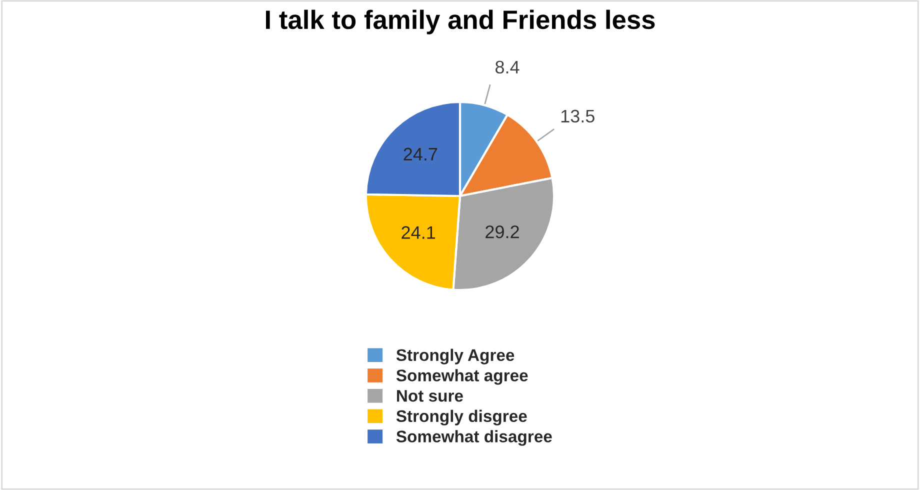 Image resolution: width=920 pixels, height=490 pixels. What do you see at coordinates (430, 396) in the screenshot?
I see `legend-label: Not sure` at bounding box center [430, 396].